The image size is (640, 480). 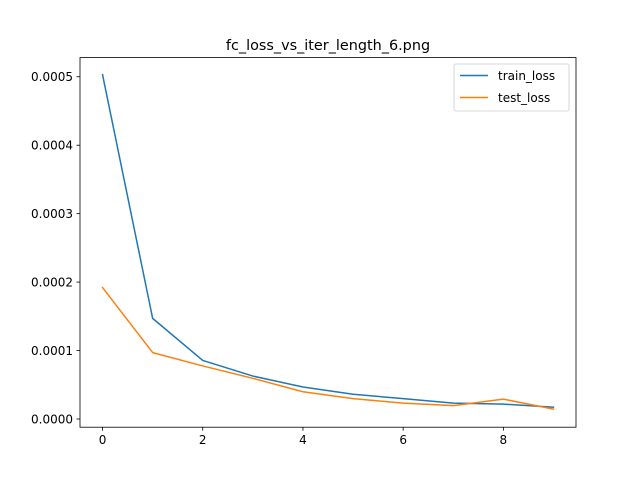 I want to click on y-tick-label: 0.0001, so click(x=52, y=351).